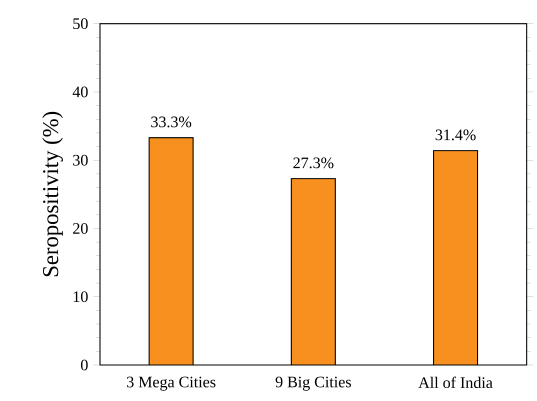 The height and width of the screenshot is (401, 537). Describe the element at coordinates (81, 296) in the screenshot. I see `y-tick-label: 10` at that location.